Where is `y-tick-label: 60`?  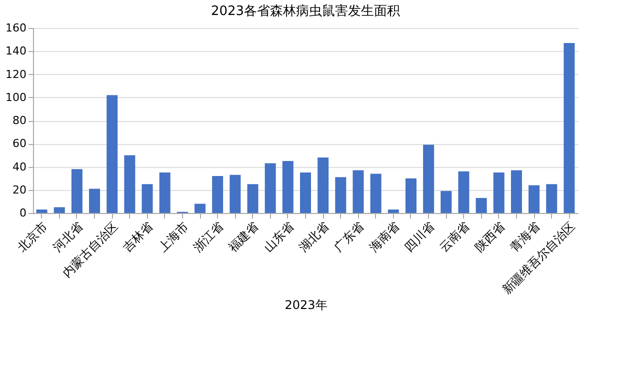
y-tick-label: 60 is located at coordinates (19, 143).